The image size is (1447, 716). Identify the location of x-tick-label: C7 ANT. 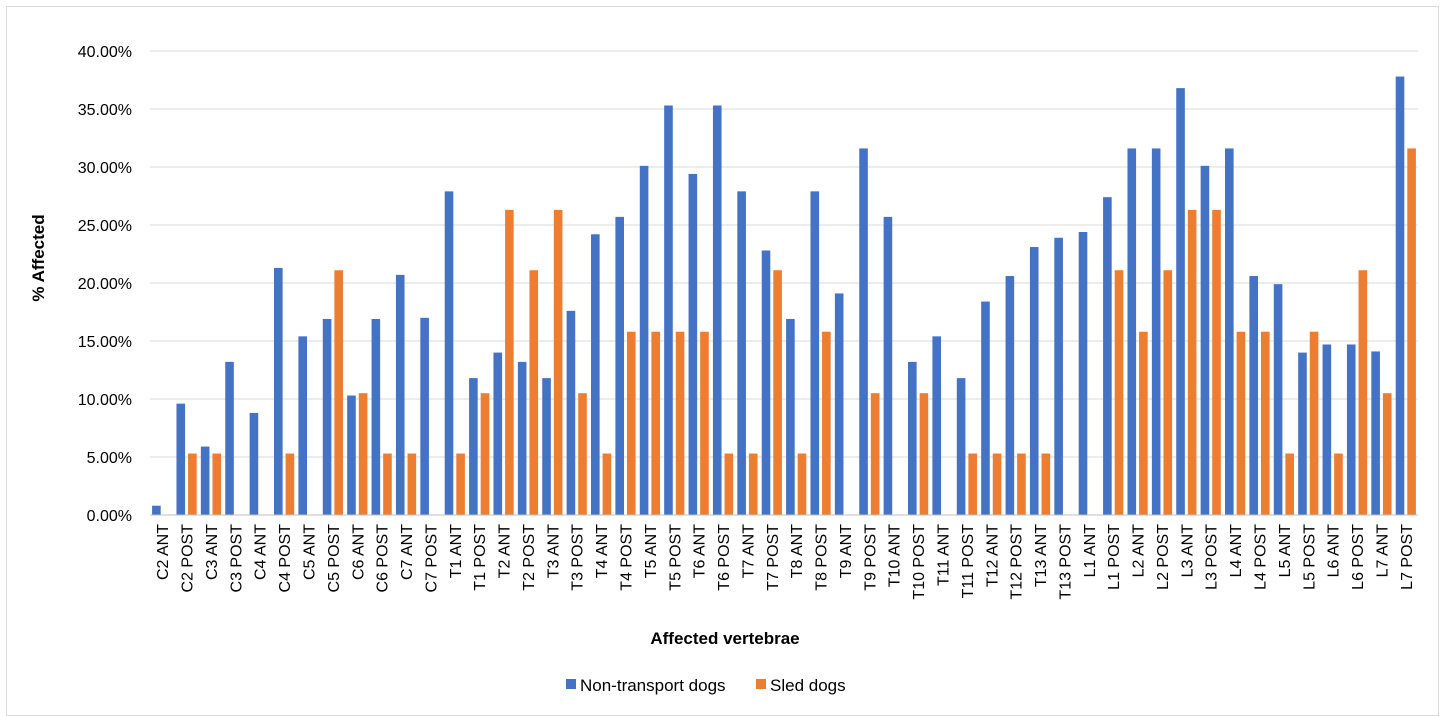
(407, 552).